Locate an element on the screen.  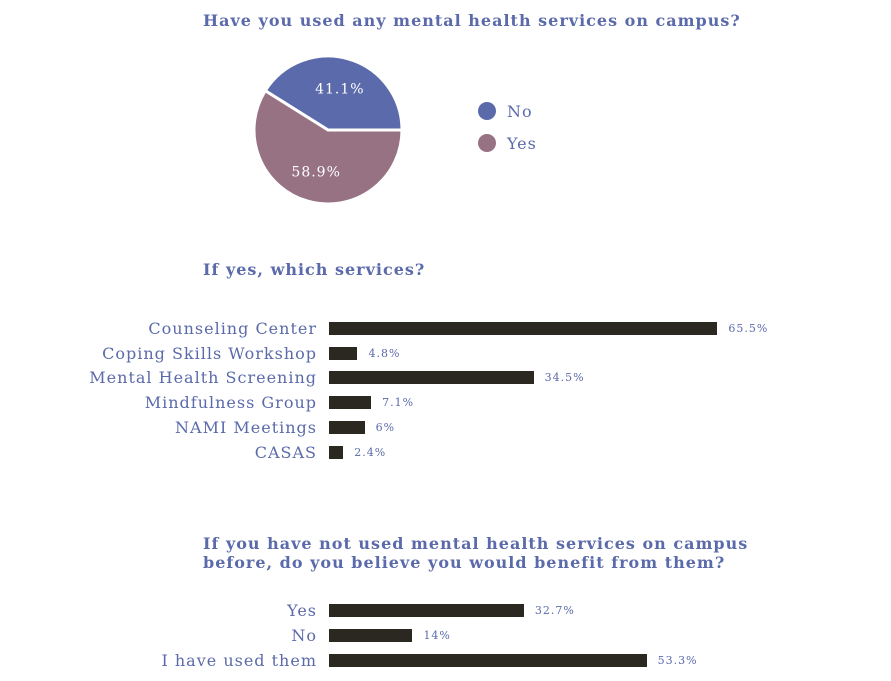
services-value-label: 2.4% is located at coordinates (370, 452).